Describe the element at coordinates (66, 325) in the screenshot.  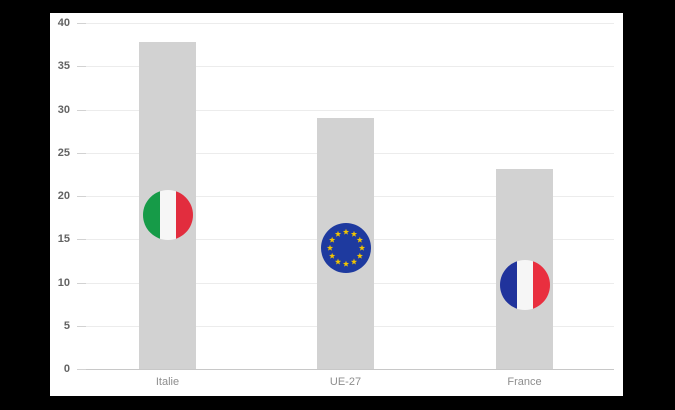
I see `y-tick-label: 5` at that location.